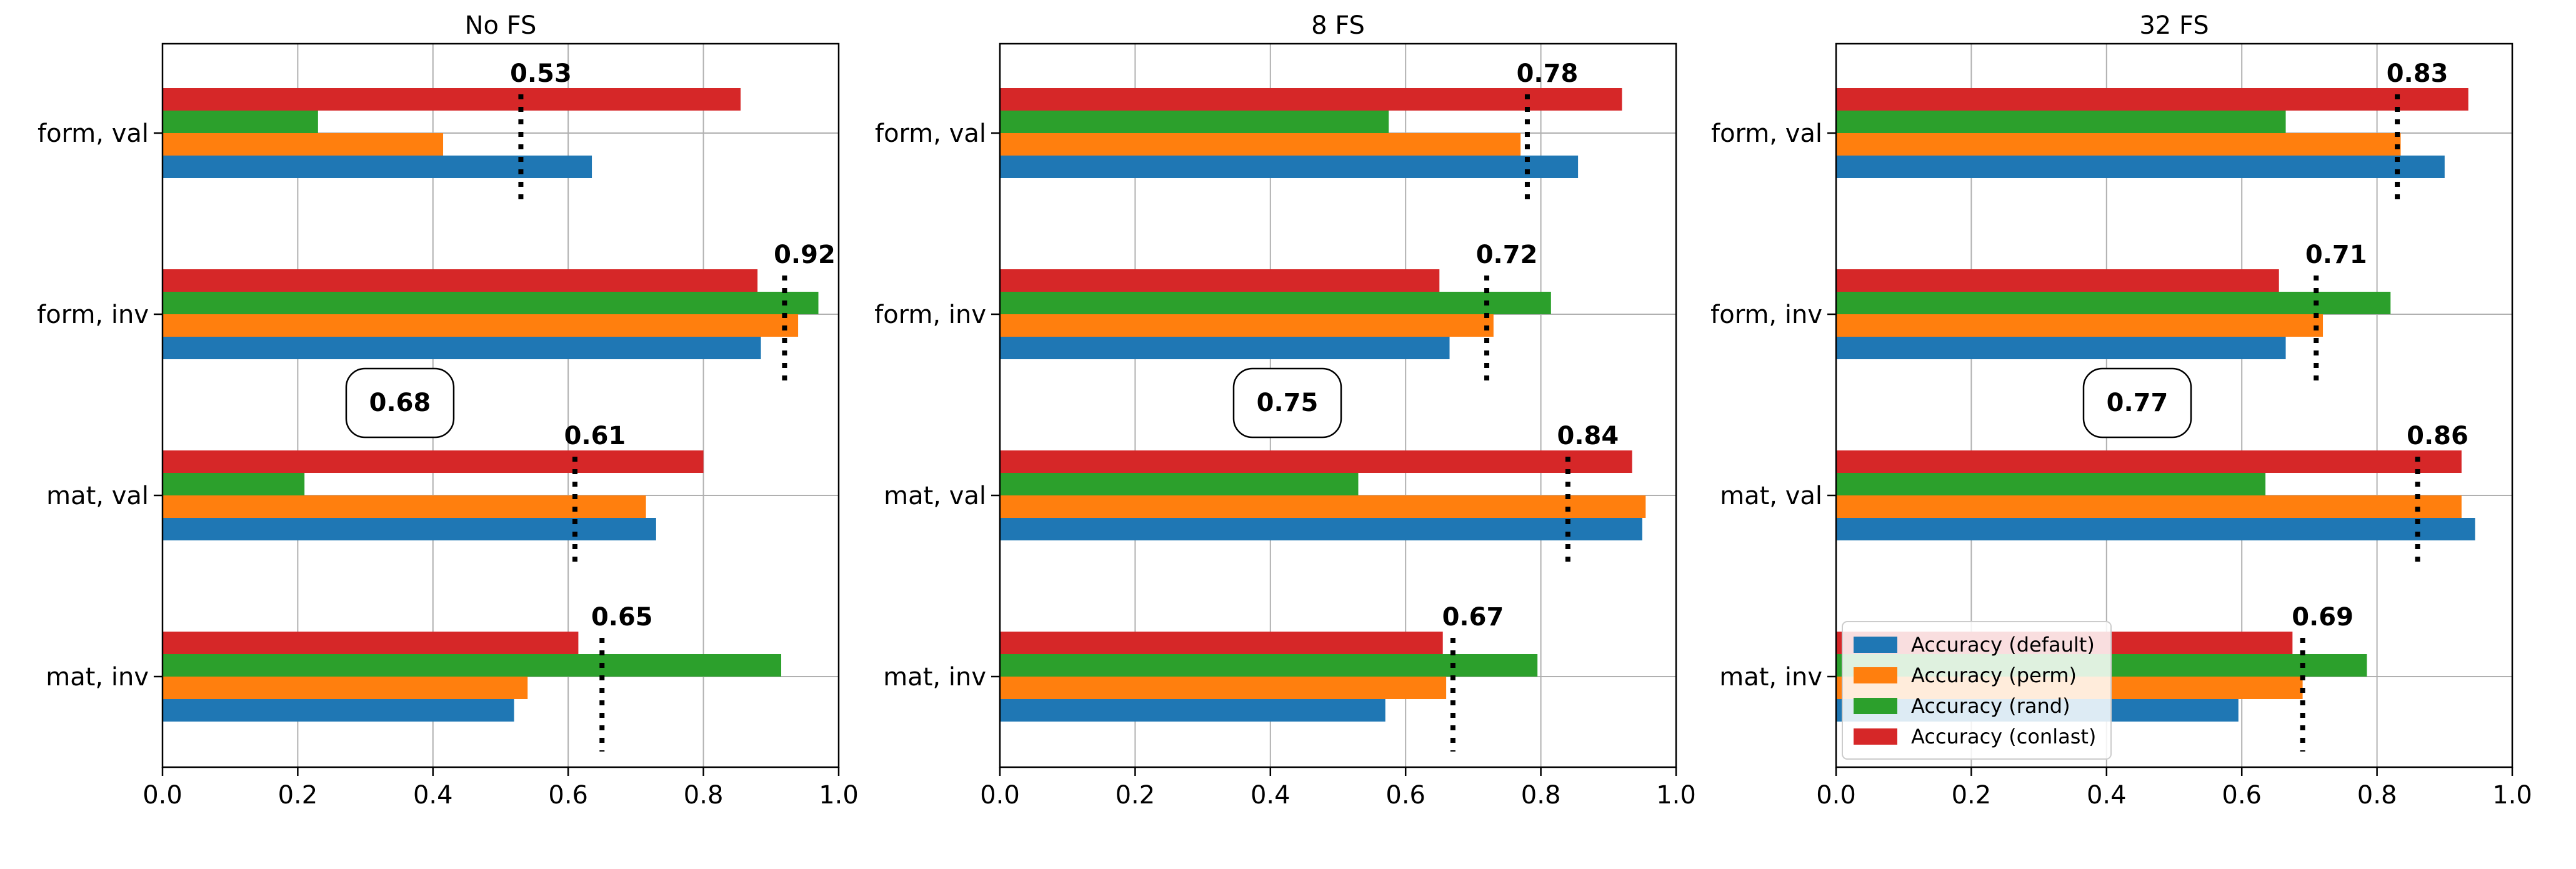 The image size is (2576, 869). I want to click on average-label: 0.77, so click(2138, 403).